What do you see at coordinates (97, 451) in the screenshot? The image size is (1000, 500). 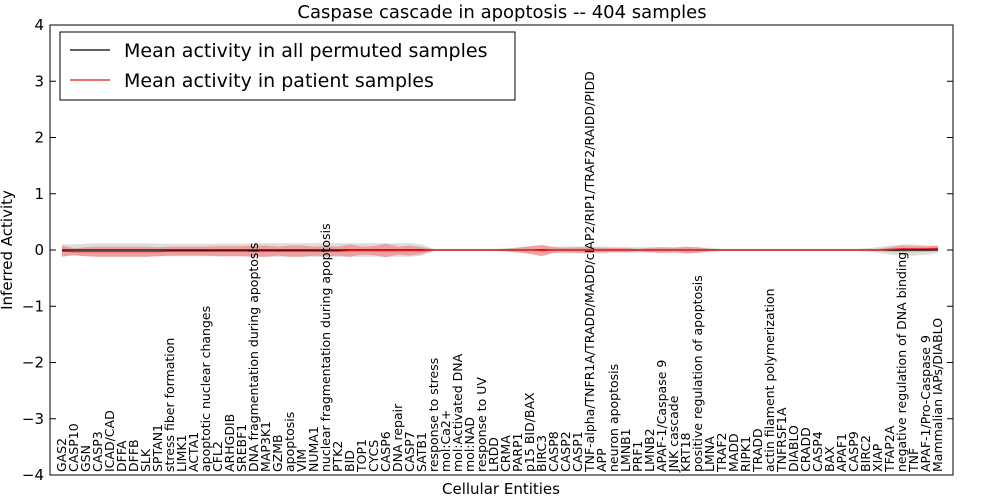 I see `x-entity-label: CASP3` at bounding box center [97, 451].